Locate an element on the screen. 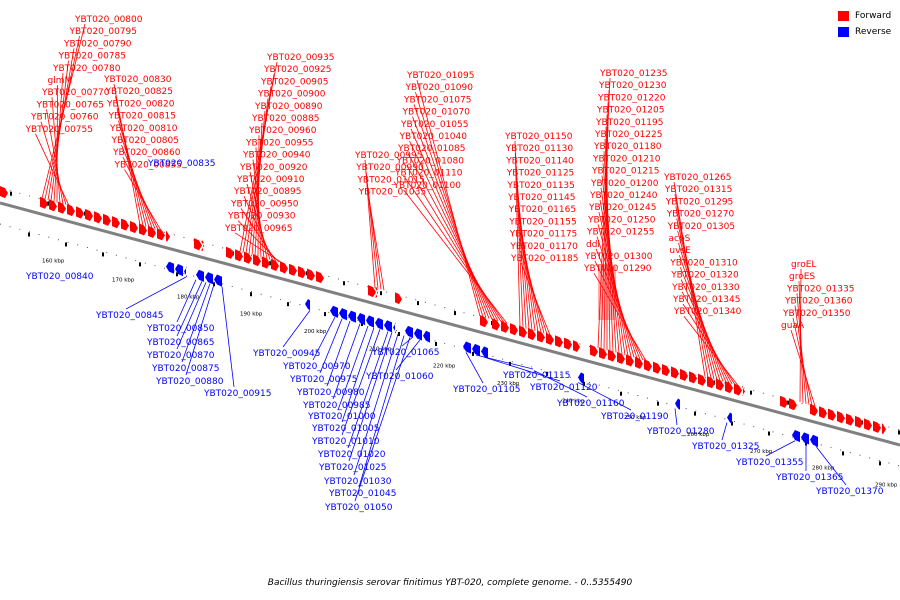 The height and width of the screenshot is (600, 900). reverse-gene-label: YBT020_01325 is located at coordinates (725, 447).